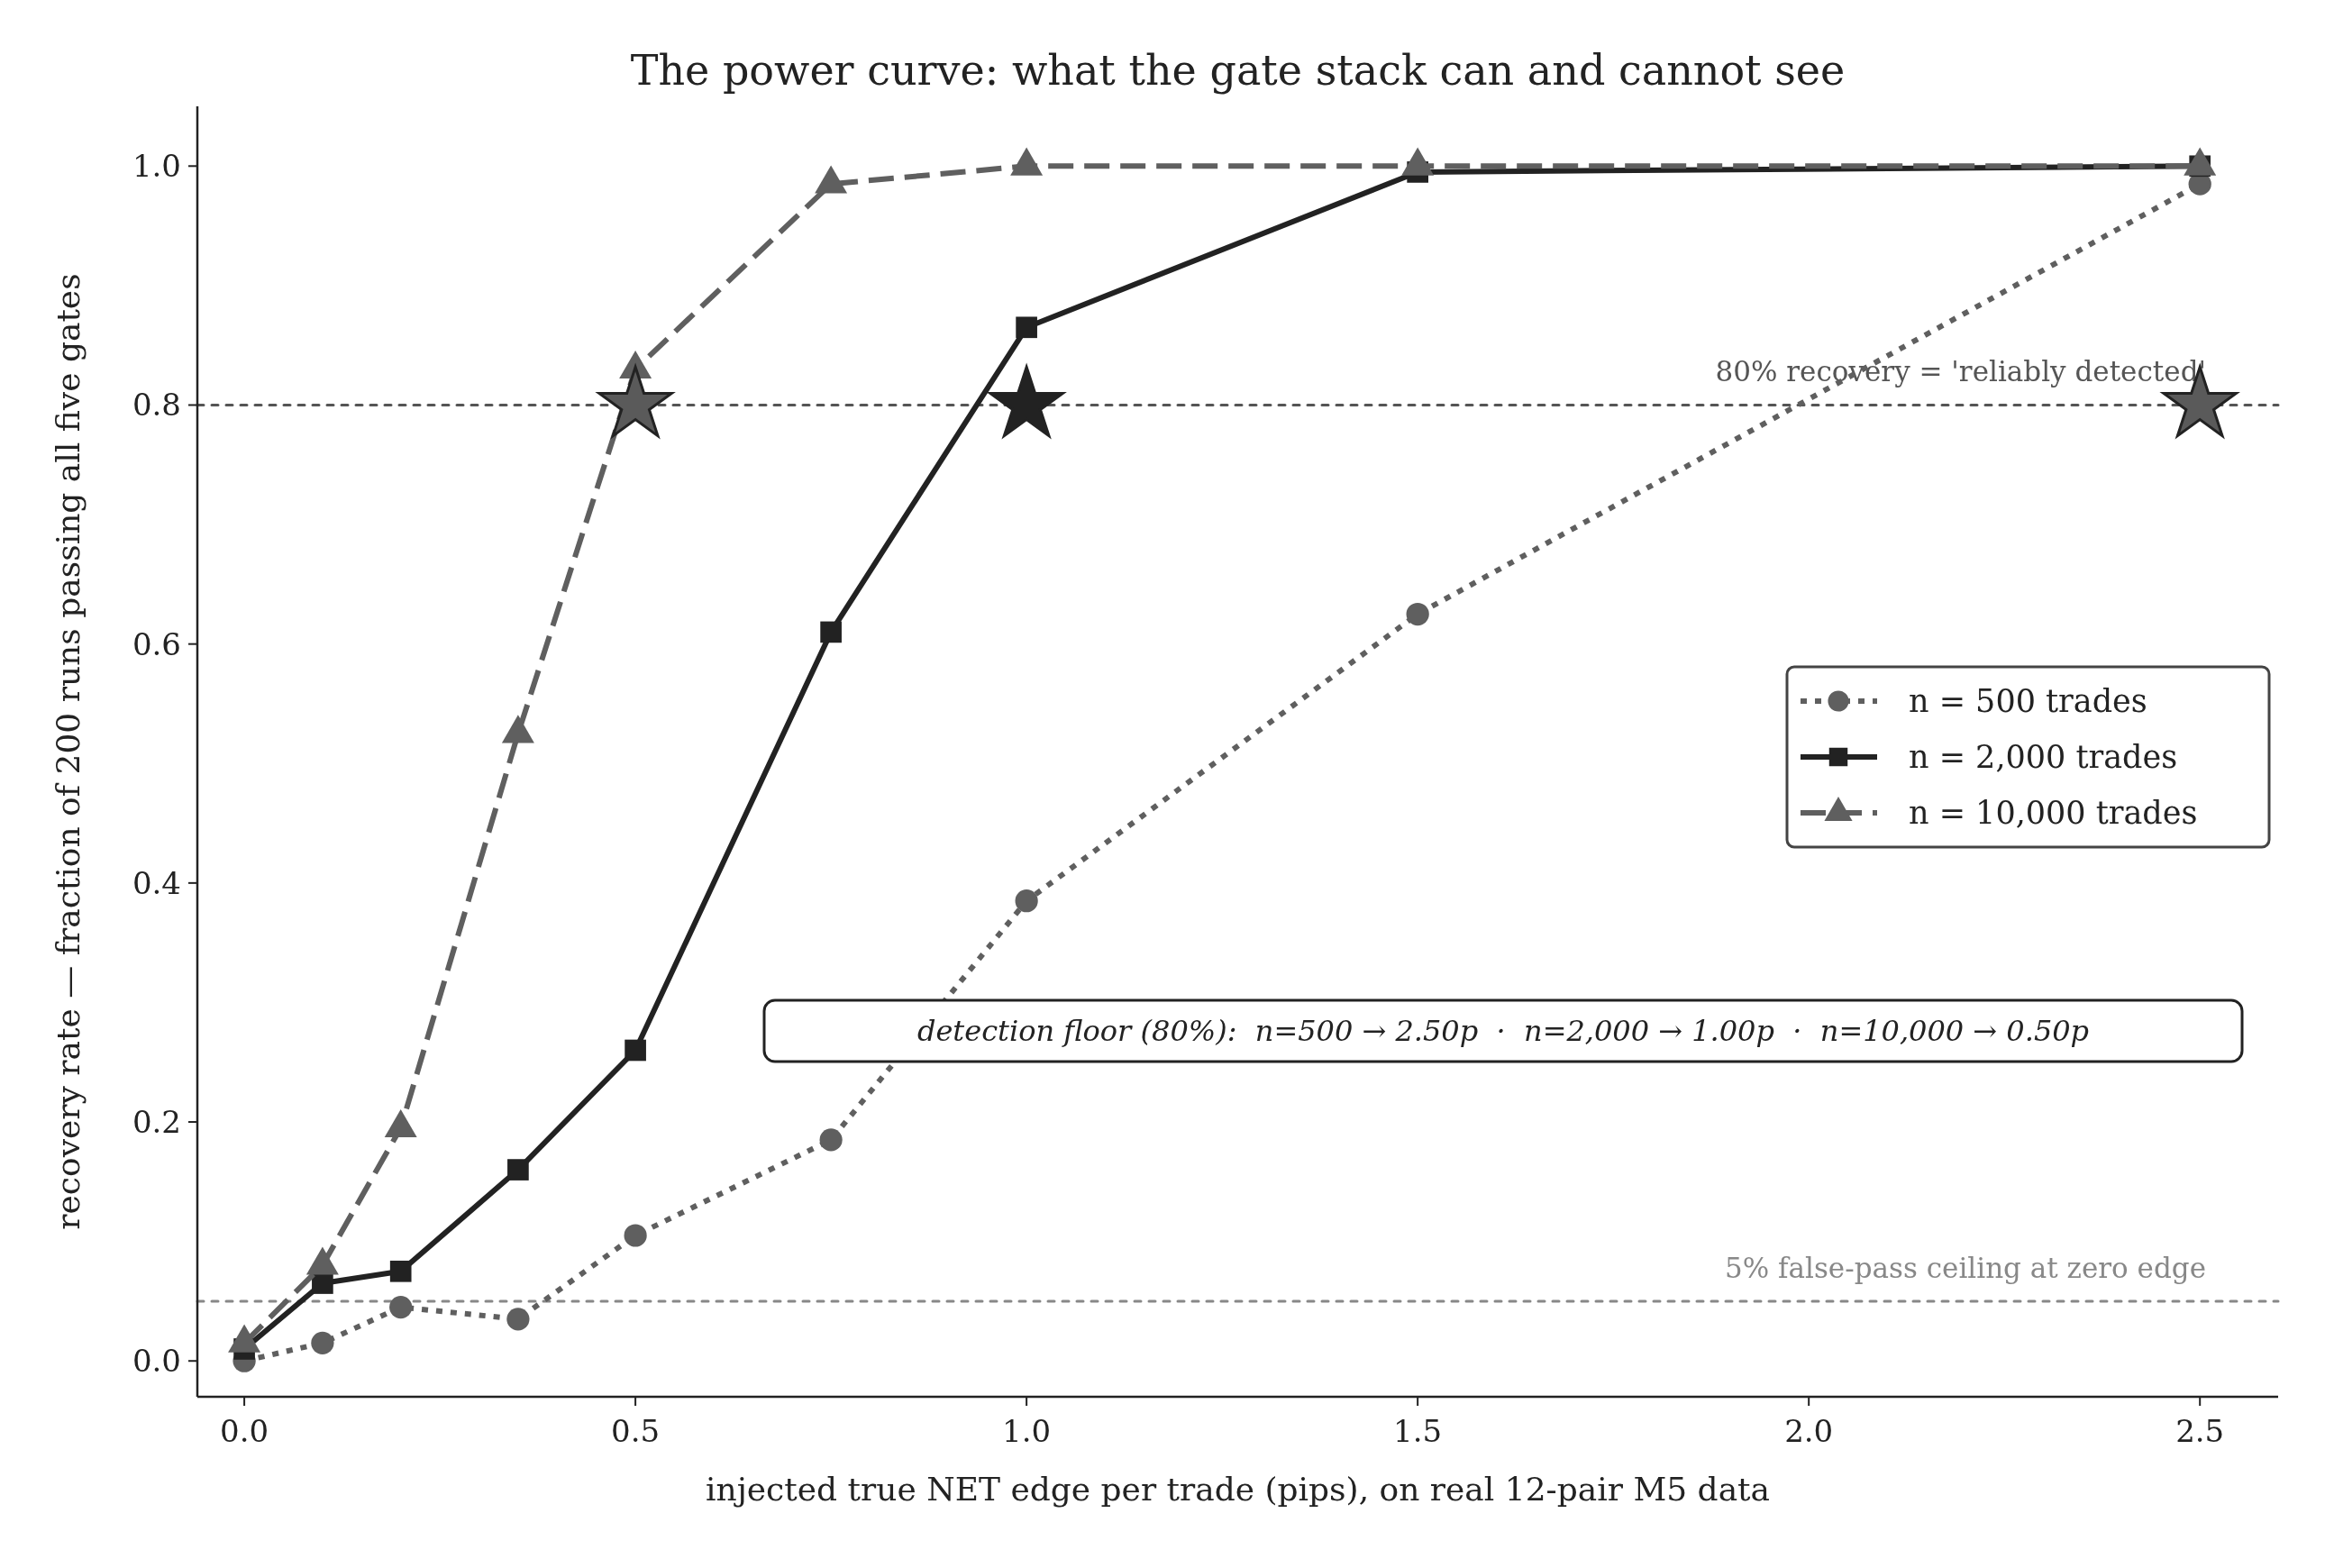  Describe the element at coordinates (156, 405) in the screenshot. I see `y-tick-label: 0.8` at that location.